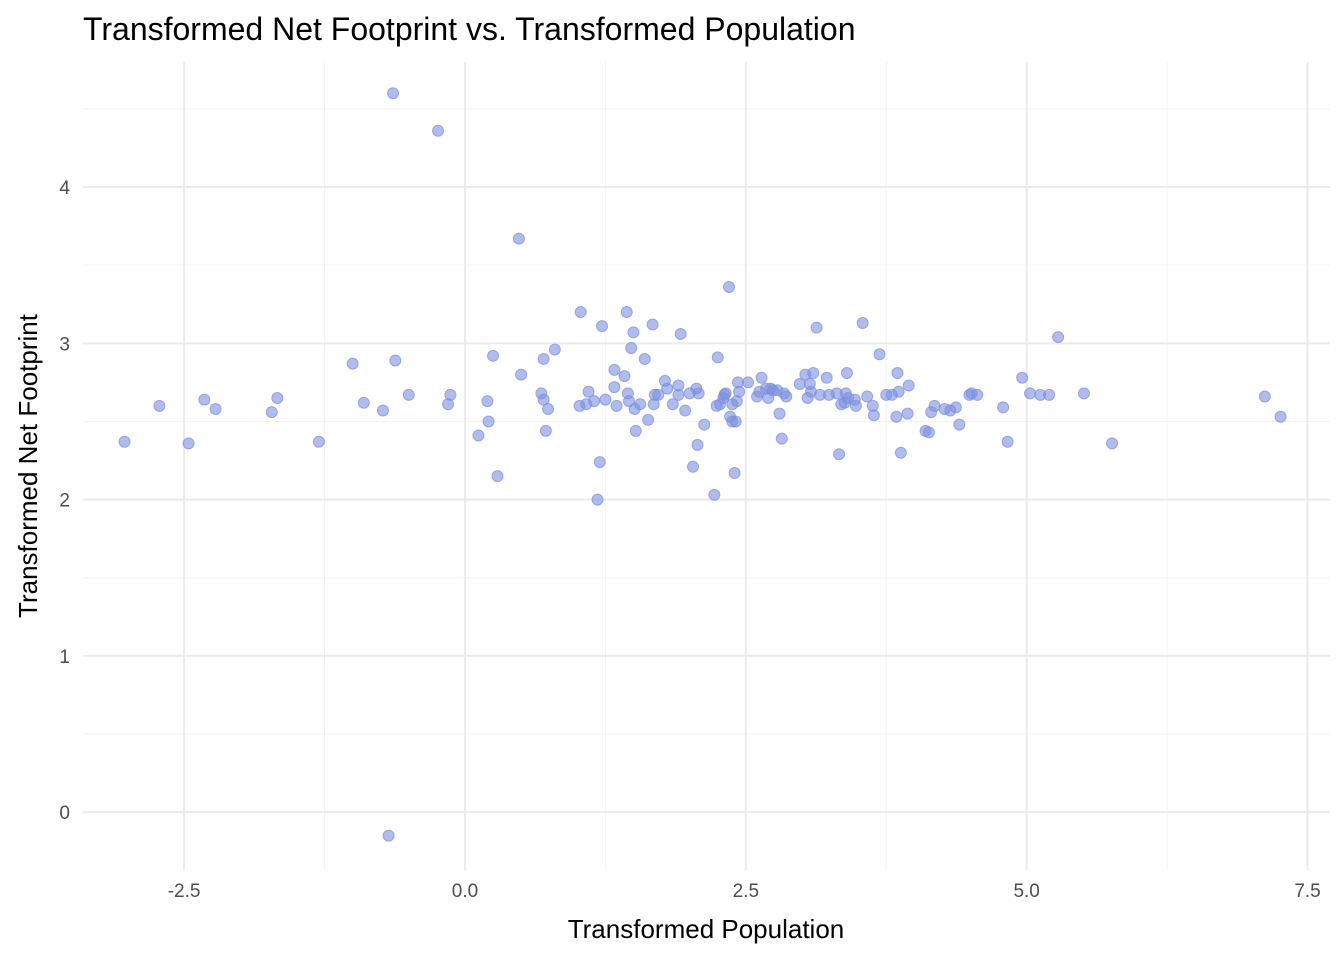 This screenshot has height=960, width=1344. I want to click on x-axis-title: Transformed Population, so click(706, 929).